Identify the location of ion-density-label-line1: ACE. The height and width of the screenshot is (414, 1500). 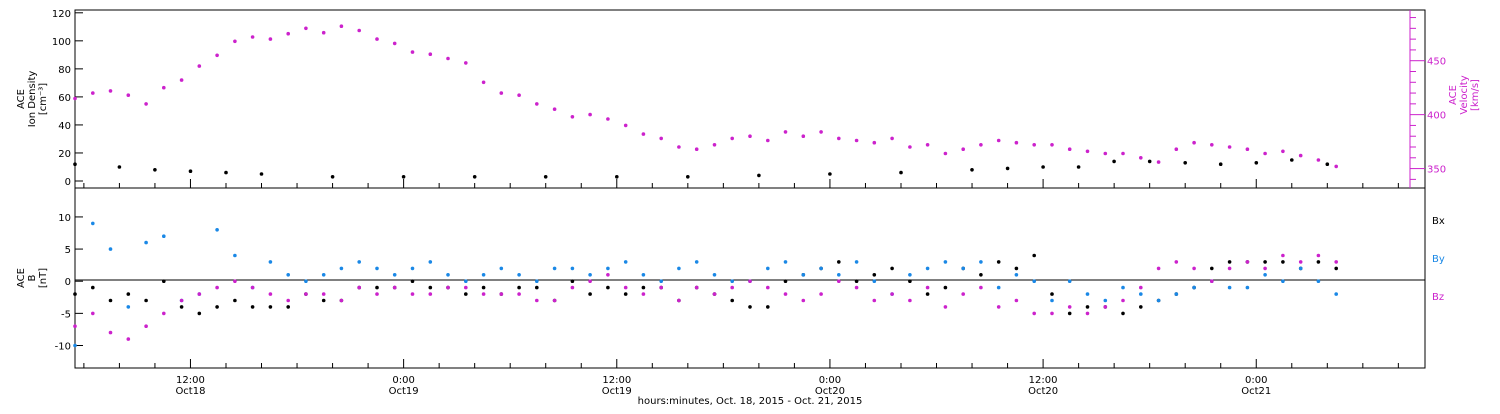
(21, 99).